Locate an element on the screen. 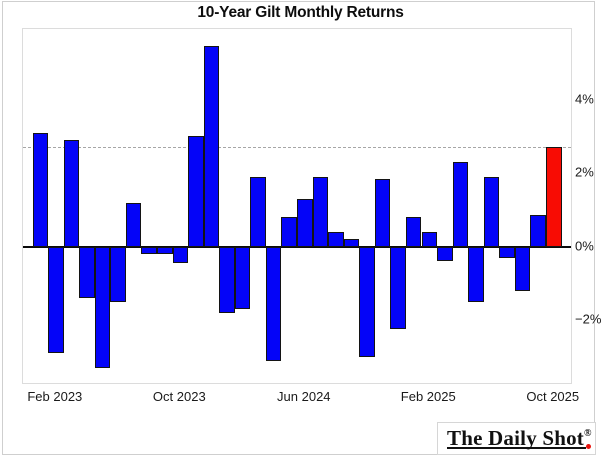 The width and height of the screenshot is (601, 460). bar-dec-2023 is located at coordinates (211, 146).